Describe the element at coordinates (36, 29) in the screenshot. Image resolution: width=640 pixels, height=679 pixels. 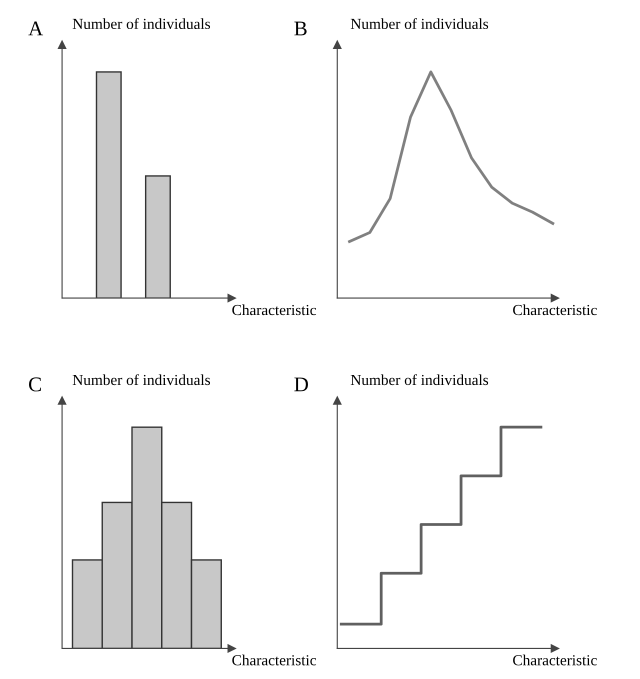
I see `chart-title: A` at that location.